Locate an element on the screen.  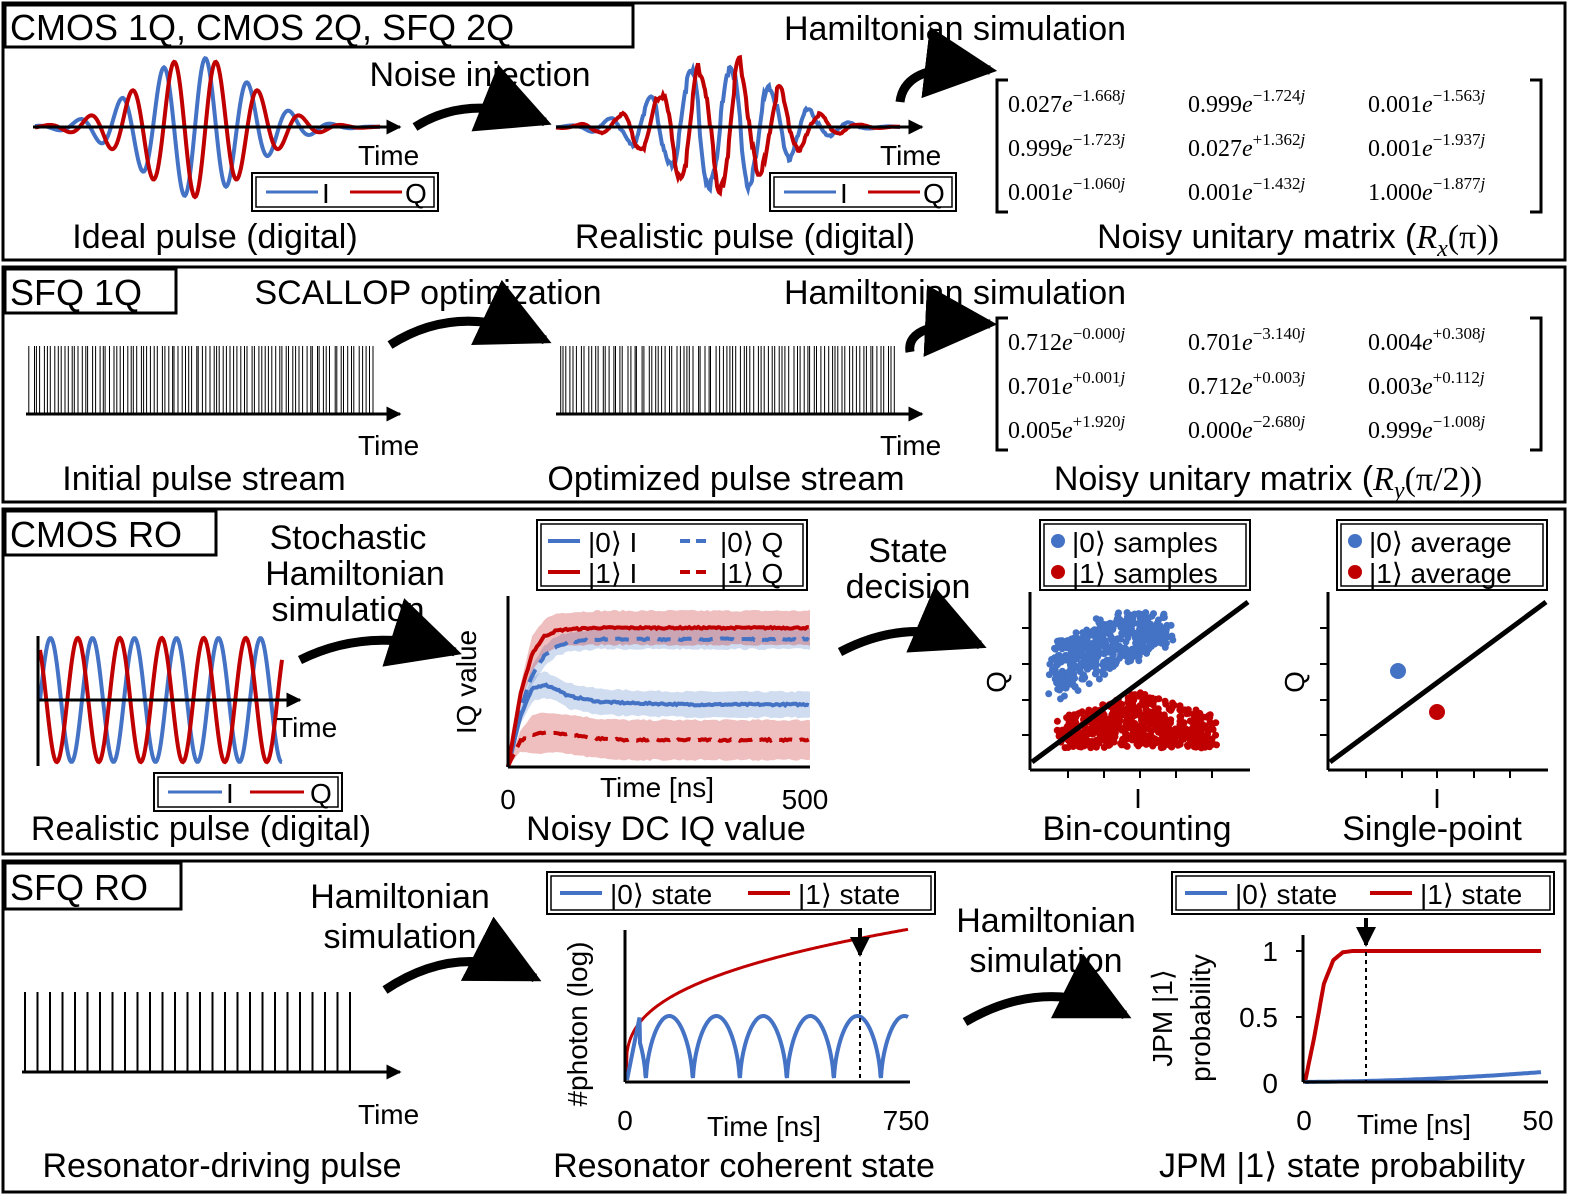
matrix-entry: 0.712e−0.000j is located at coordinates (1067, 340).